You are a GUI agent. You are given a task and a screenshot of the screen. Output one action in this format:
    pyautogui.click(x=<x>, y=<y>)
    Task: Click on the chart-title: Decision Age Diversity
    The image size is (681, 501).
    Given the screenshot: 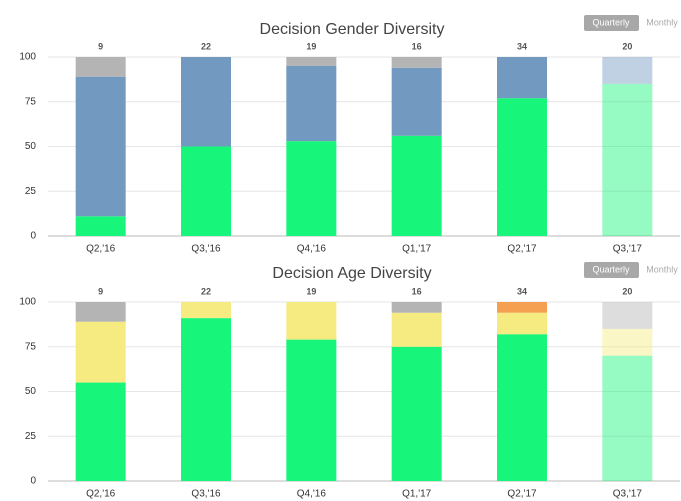 What is the action you would take?
    pyautogui.click(x=351, y=273)
    